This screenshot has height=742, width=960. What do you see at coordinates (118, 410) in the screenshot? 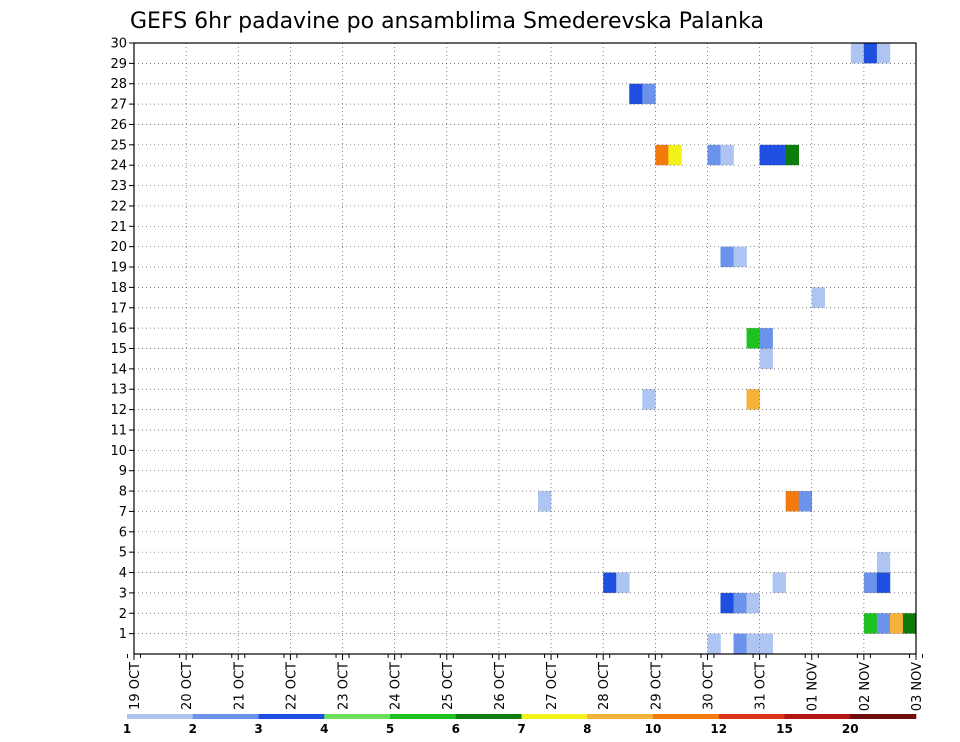
I see `y-tick-label: 12` at bounding box center [118, 410].